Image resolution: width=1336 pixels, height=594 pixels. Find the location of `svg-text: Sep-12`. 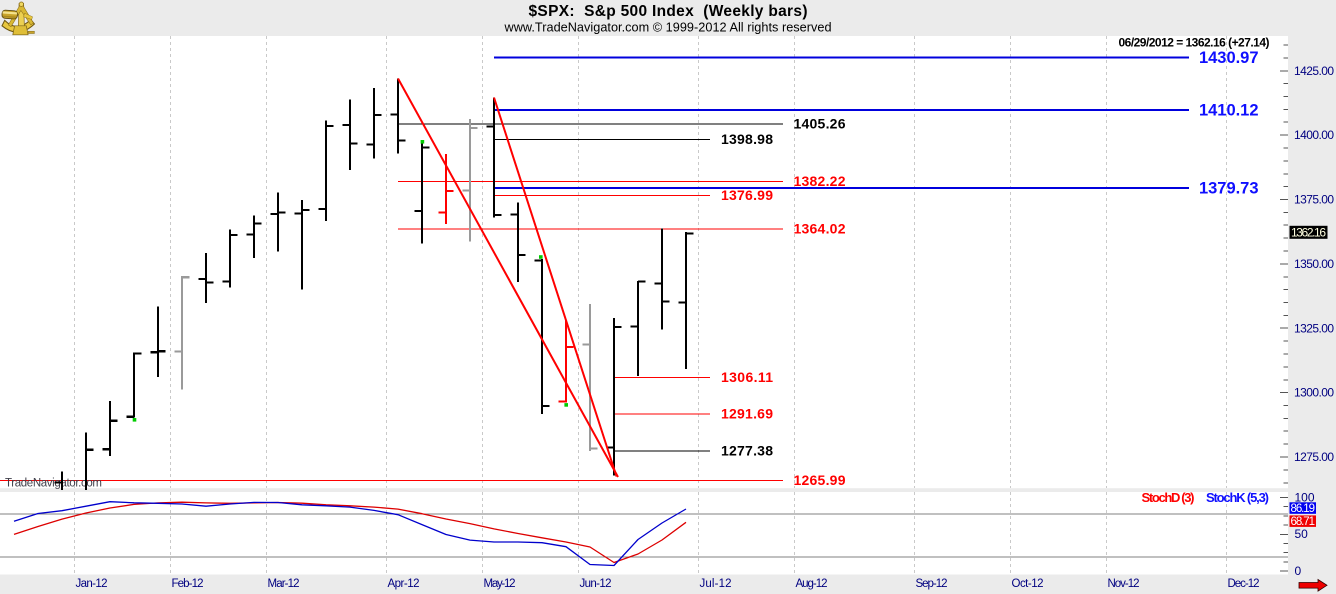

svg-text: Sep-12 is located at coordinates (932, 584).